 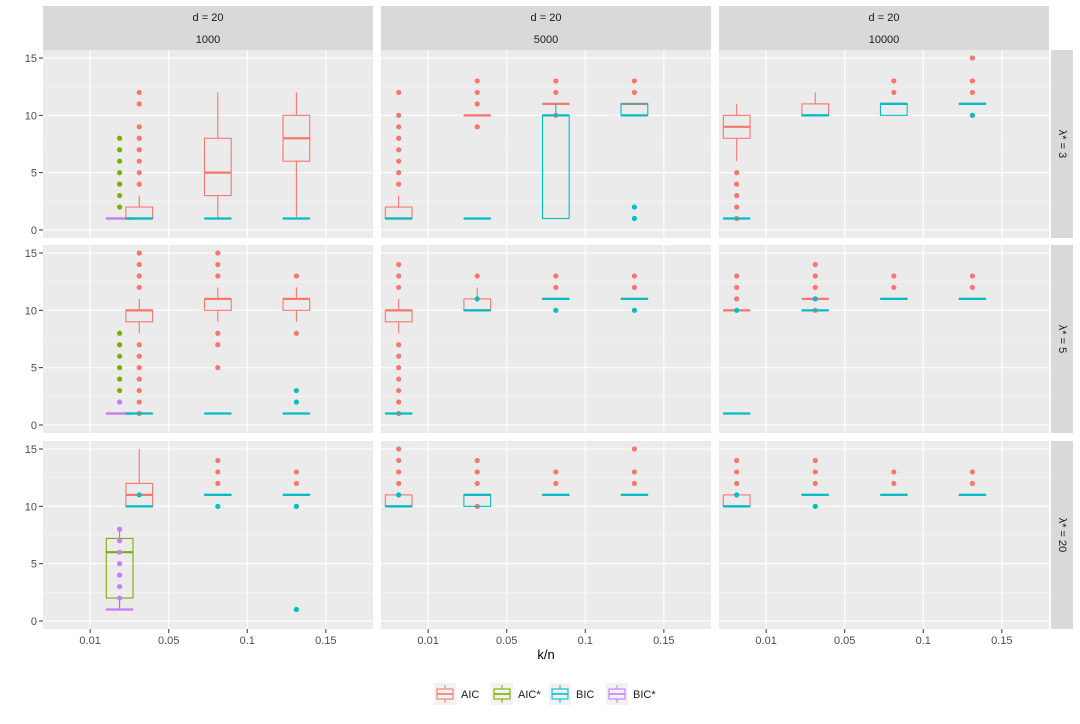 What do you see at coordinates (545, 654) in the screenshot?
I see `x-axis-title: k/n` at bounding box center [545, 654].